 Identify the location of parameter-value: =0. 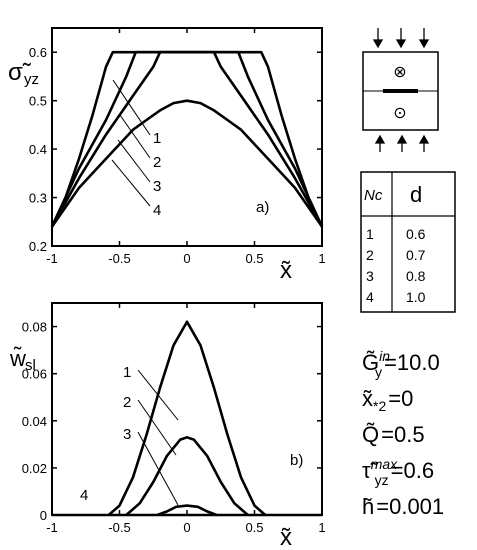
(400, 398).